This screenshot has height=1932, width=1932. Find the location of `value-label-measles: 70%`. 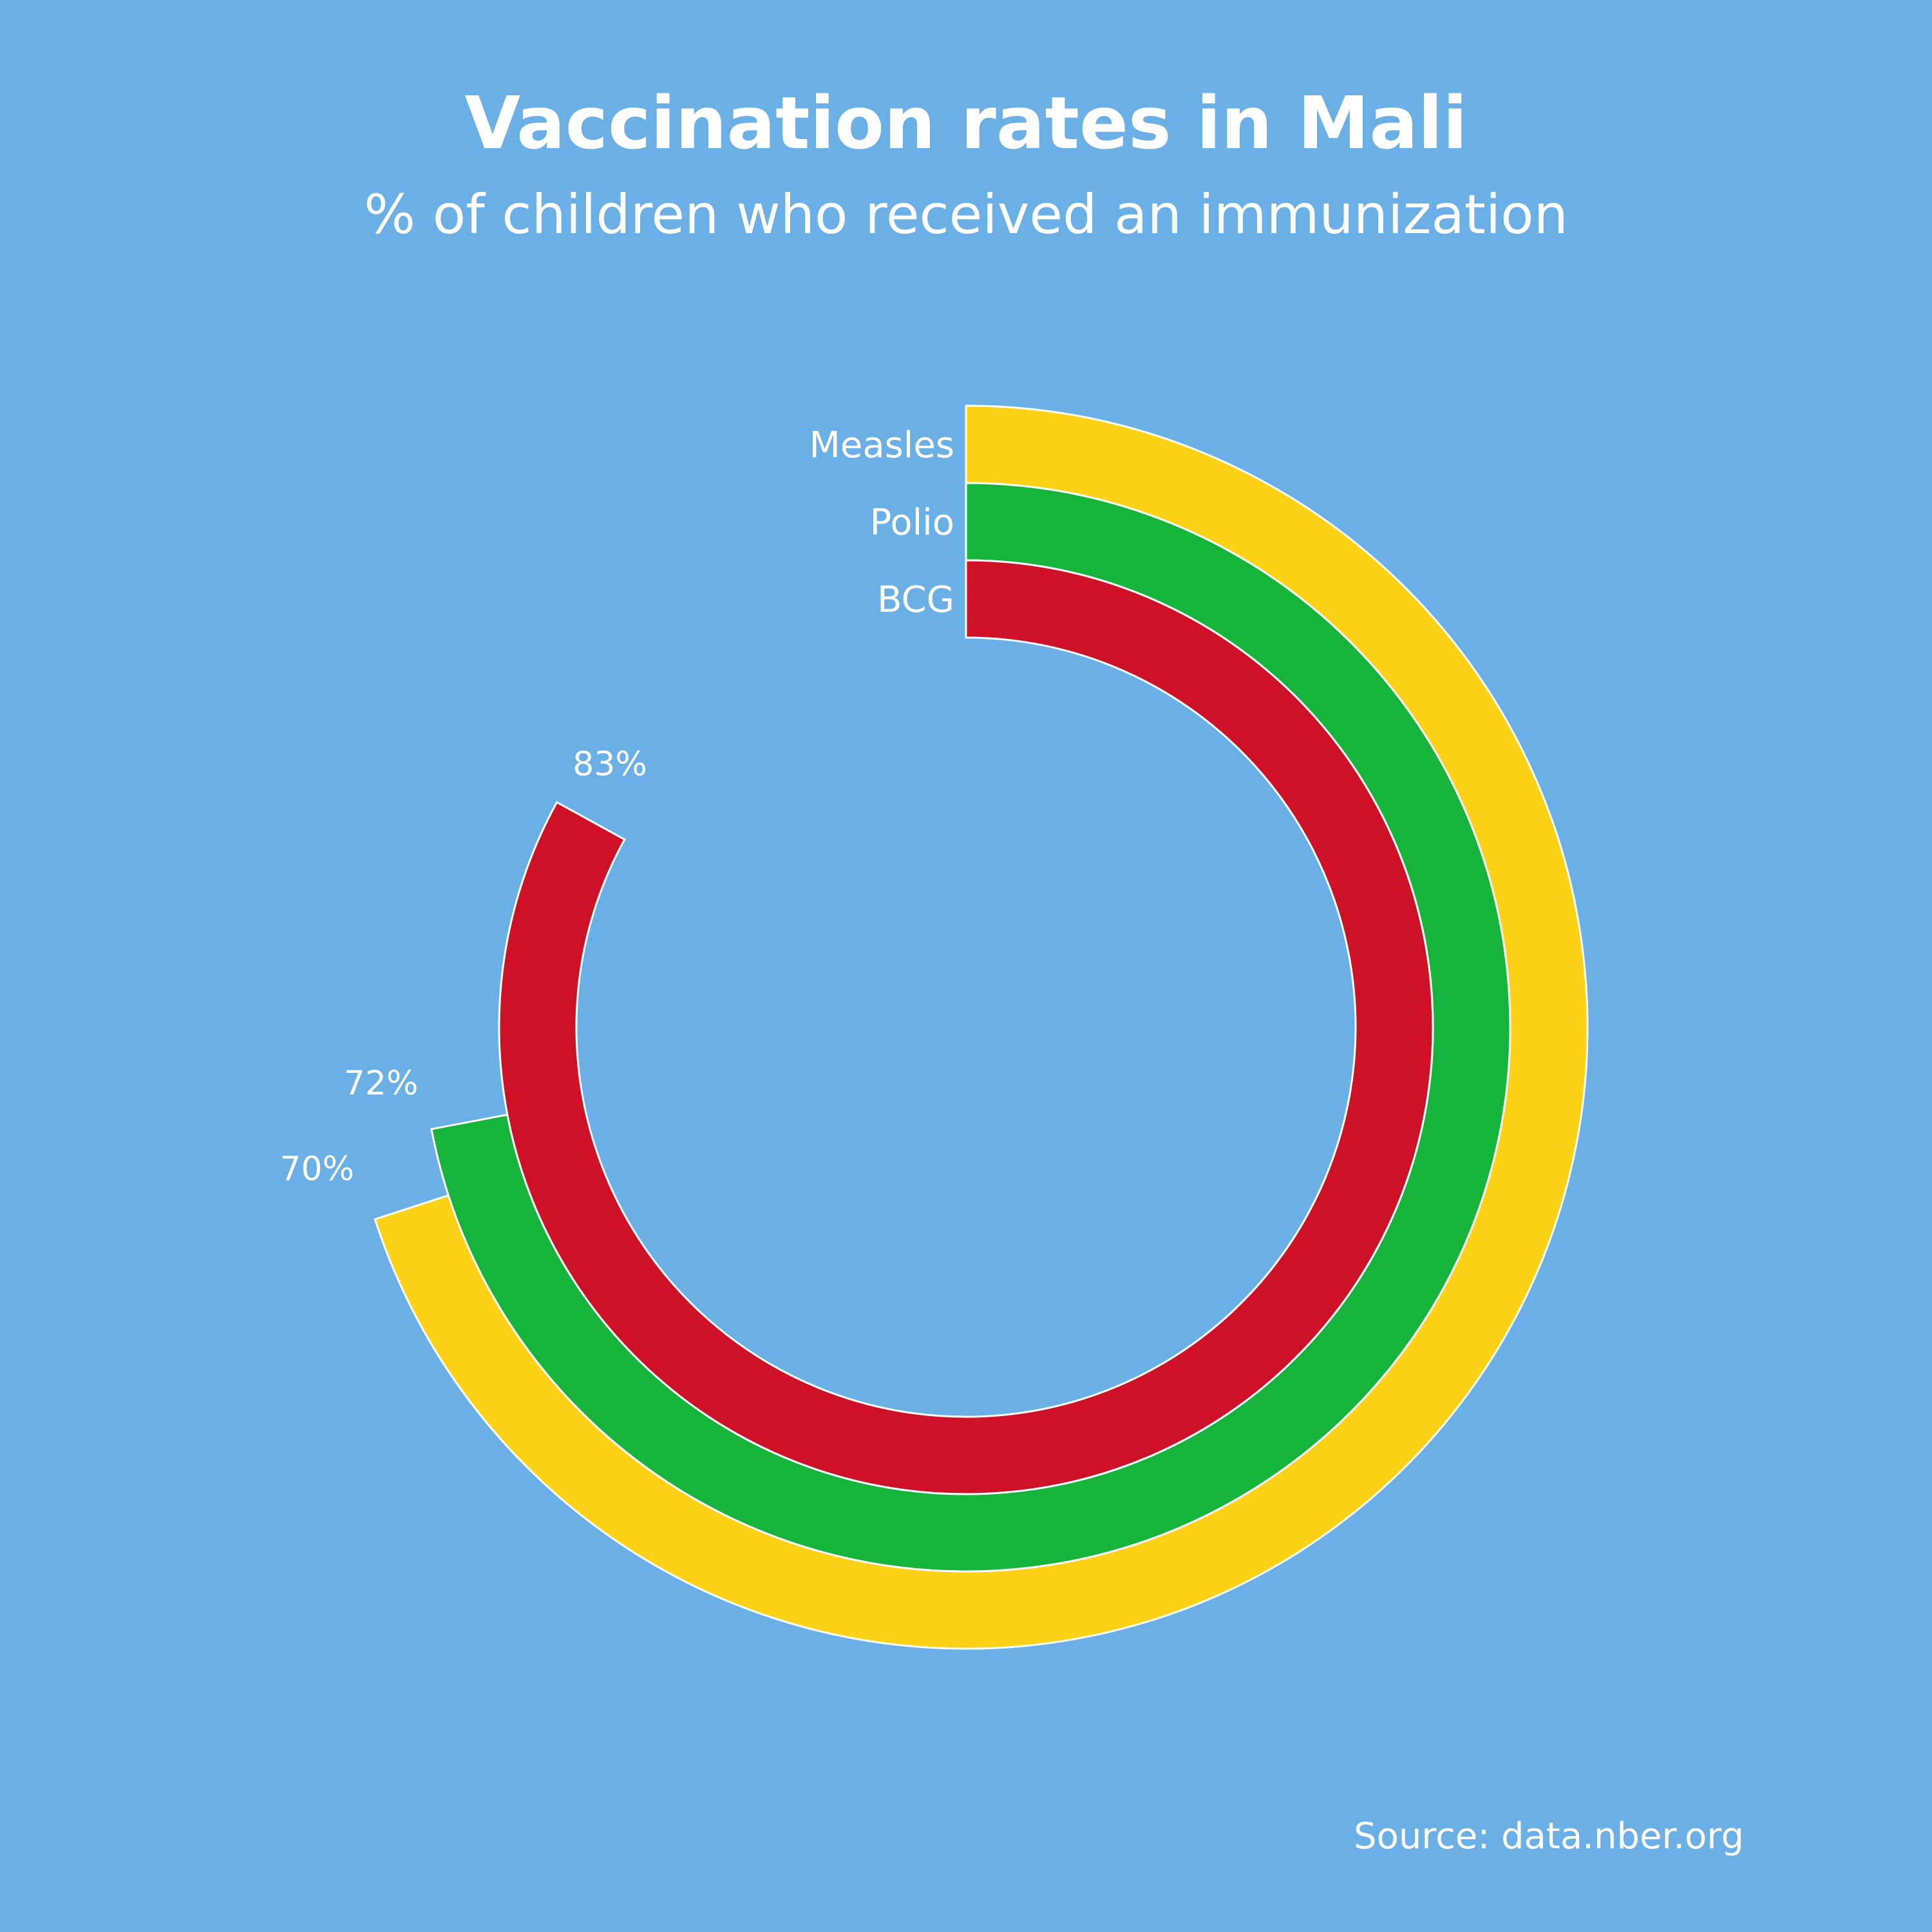

value-label-measles: 70% is located at coordinates (317, 1169).